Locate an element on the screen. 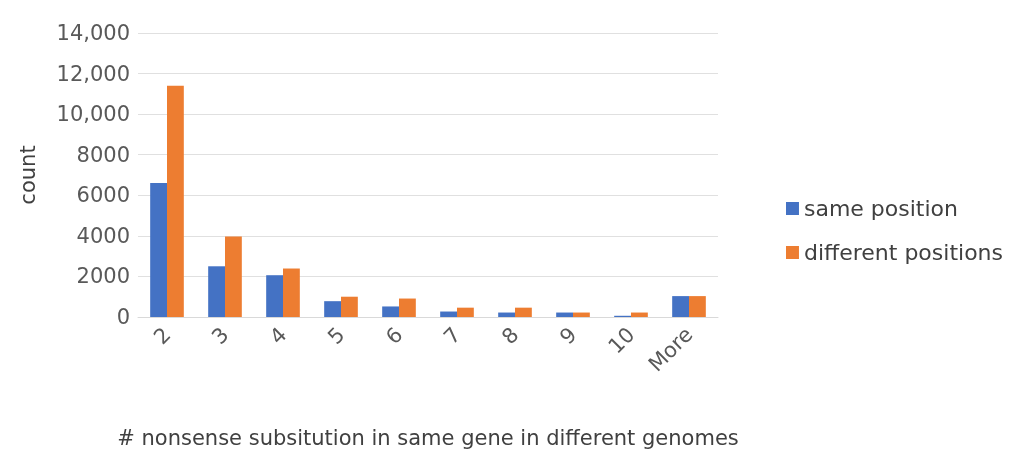  y-tick-label: 0 is located at coordinates (123, 317).